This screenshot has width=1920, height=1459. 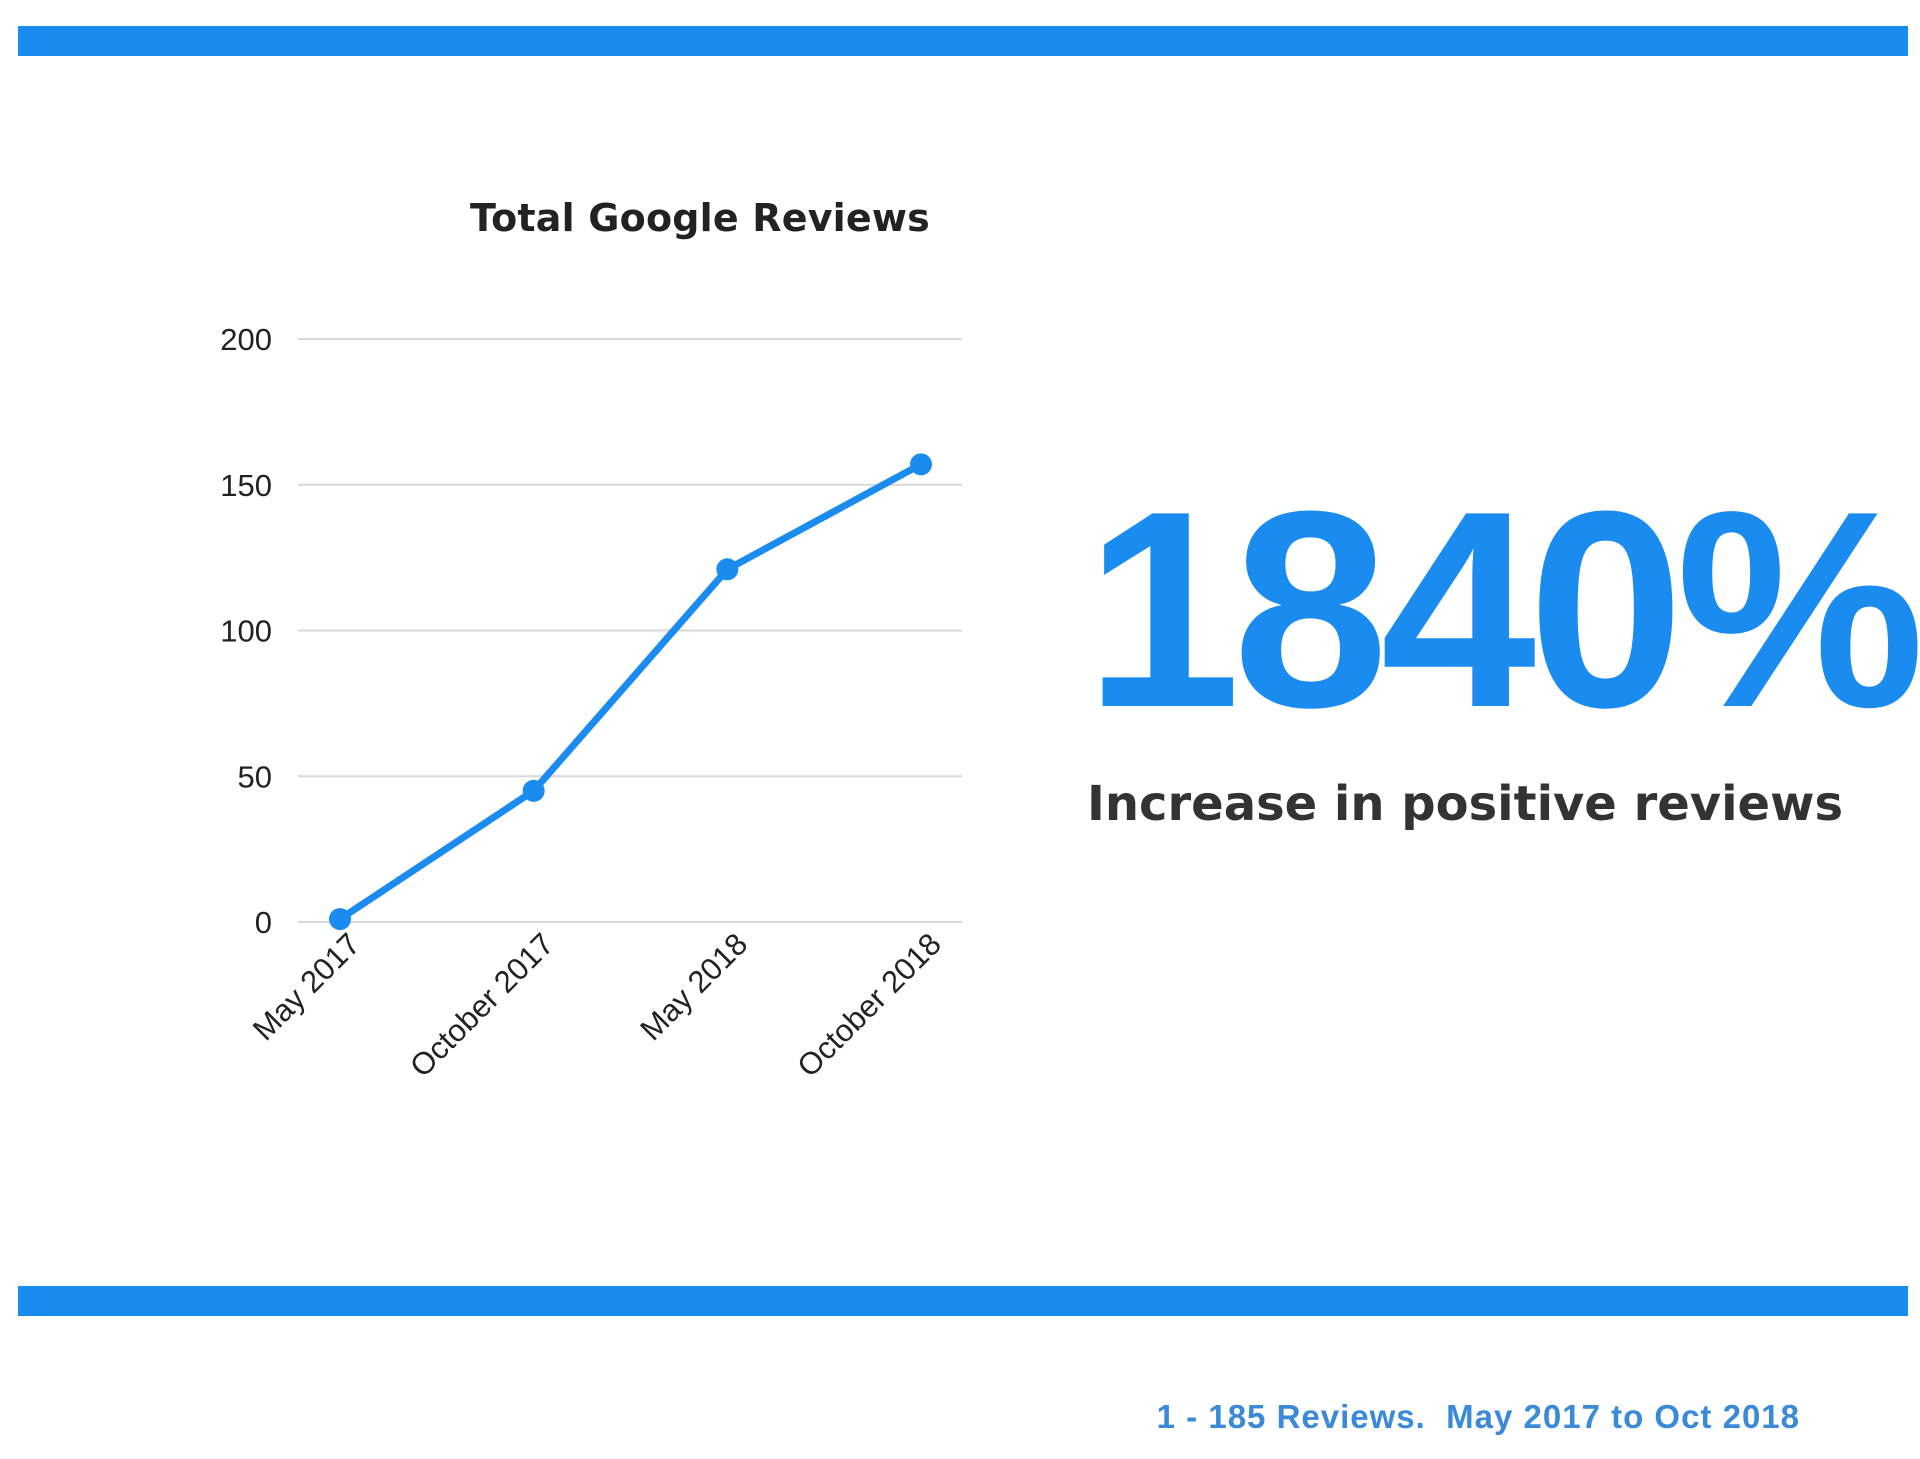 I want to click on top-accent-bar, so click(x=963, y=41).